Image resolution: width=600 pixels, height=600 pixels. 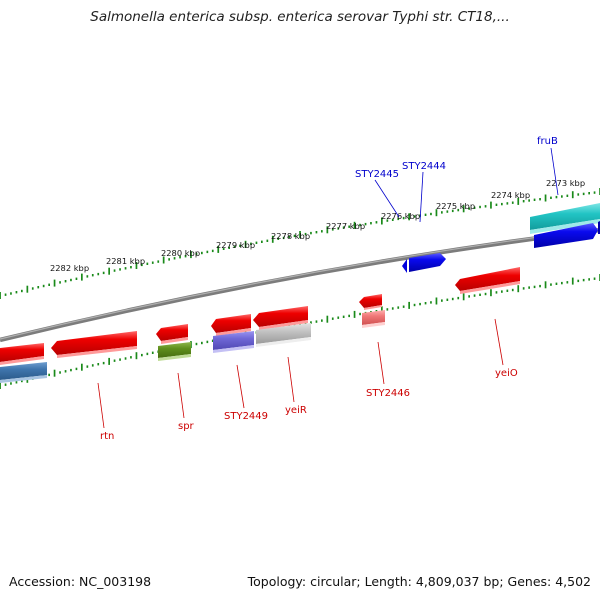 What do you see at coordinates (404, 266) in the screenshot?
I see `gene-STY2445` at bounding box center [404, 266].